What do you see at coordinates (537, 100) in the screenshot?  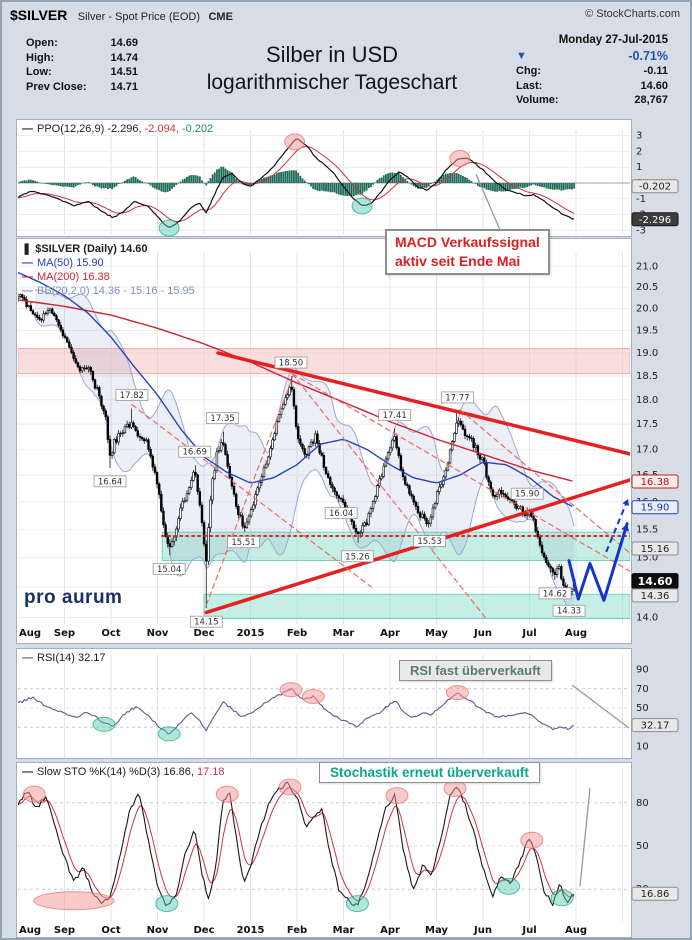 I see `volume-label: Volume:` at bounding box center [537, 100].